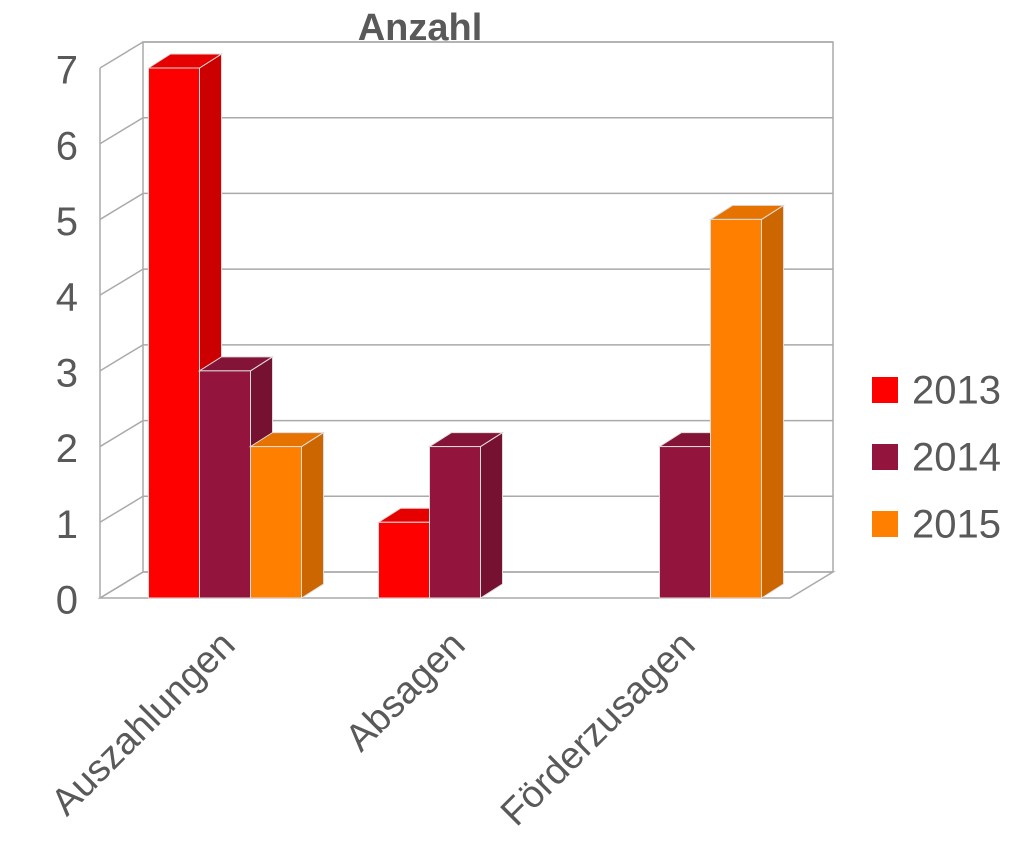 Image resolution: width=1014 pixels, height=859 pixels. I want to click on y-tick-label: 5, so click(67, 222).